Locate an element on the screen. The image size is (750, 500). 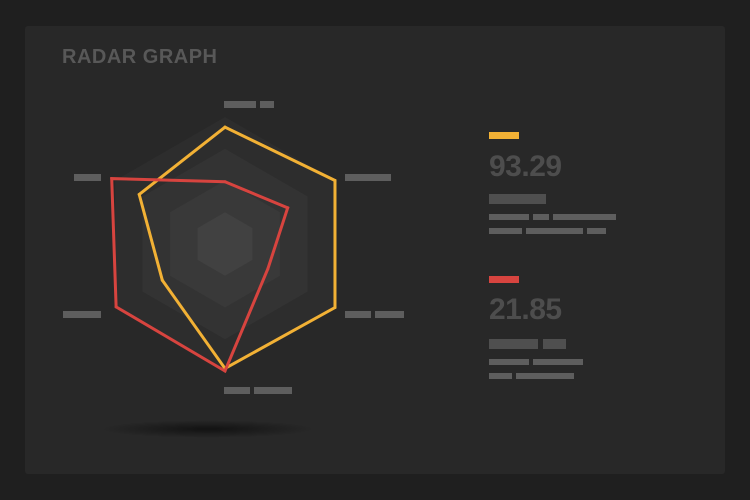
axis-label-upper-right is located at coordinates (368, 177).